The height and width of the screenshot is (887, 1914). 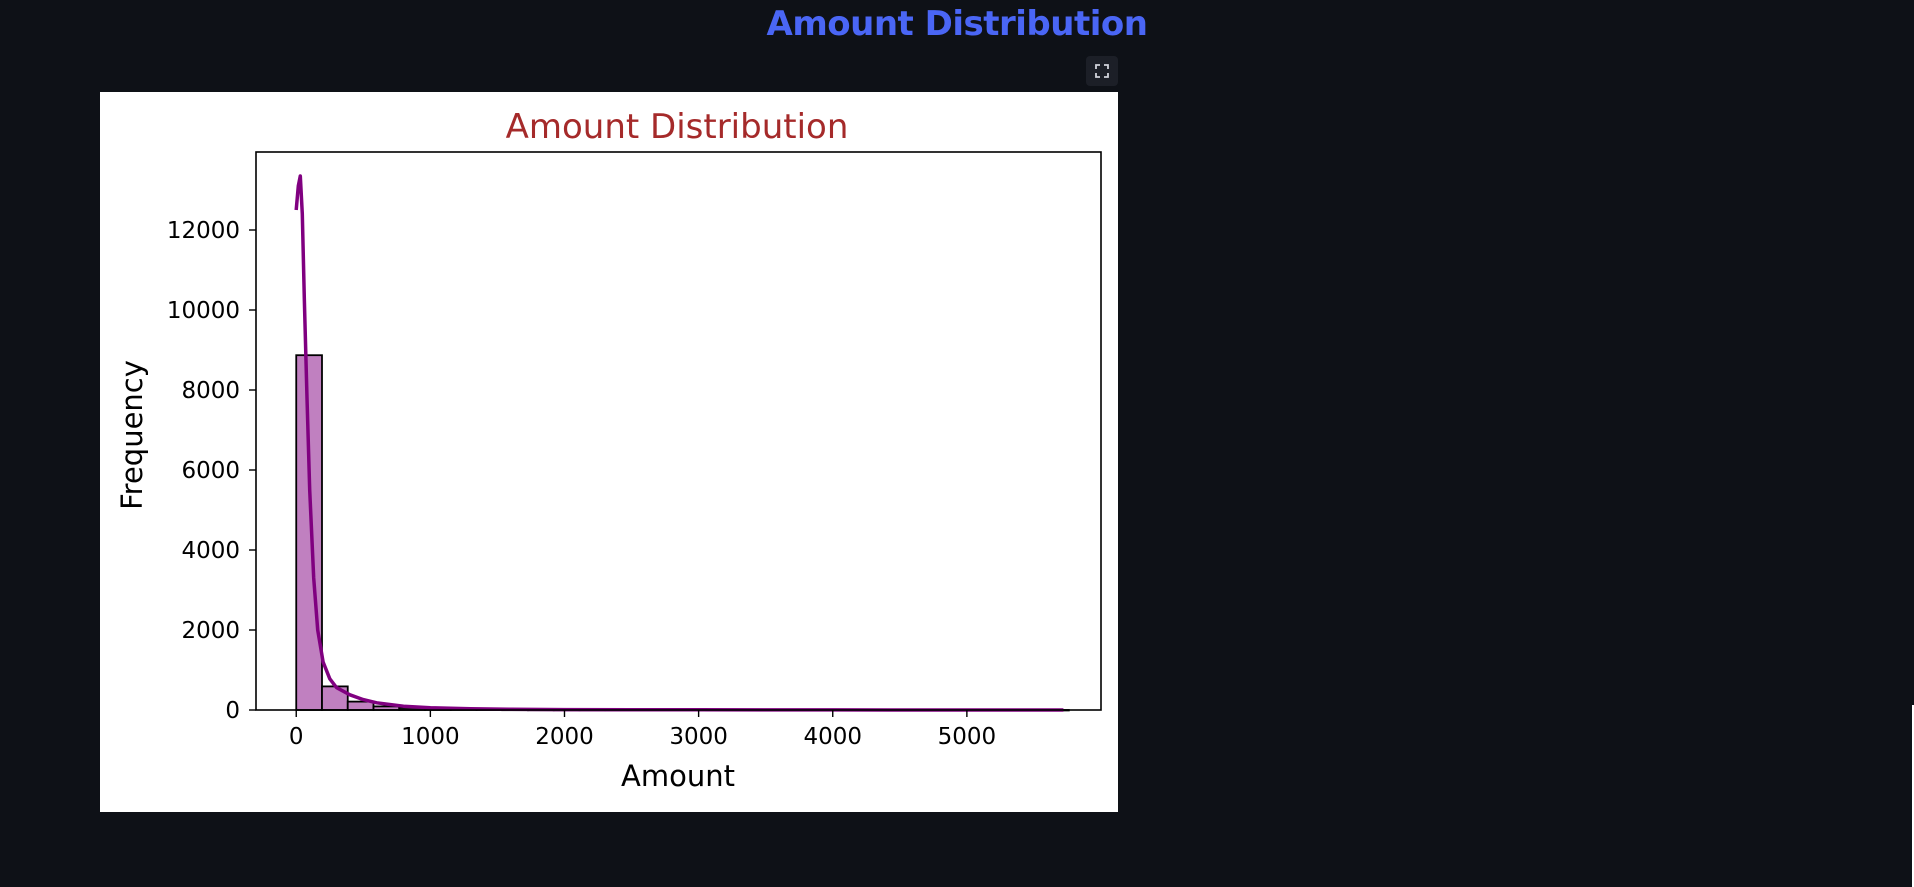 What do you see at coordinates (677, 127) in the screenshot?
I see `chart-title: Amount Distribution` at bounding box center [677, 127].